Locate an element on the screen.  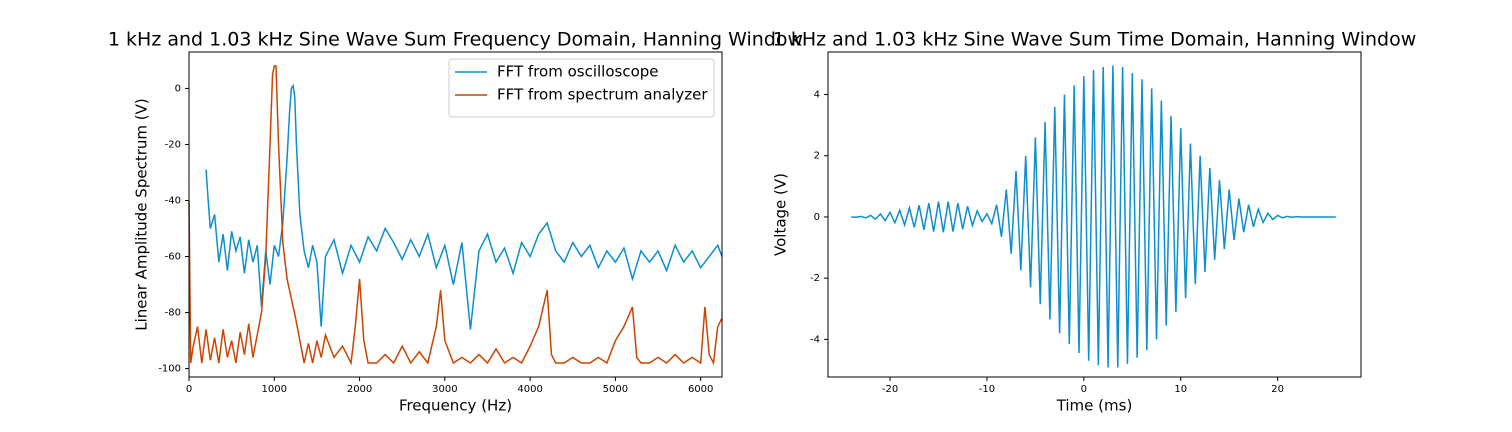
y-tick-label: -100 is located at coordinates (169, 369).